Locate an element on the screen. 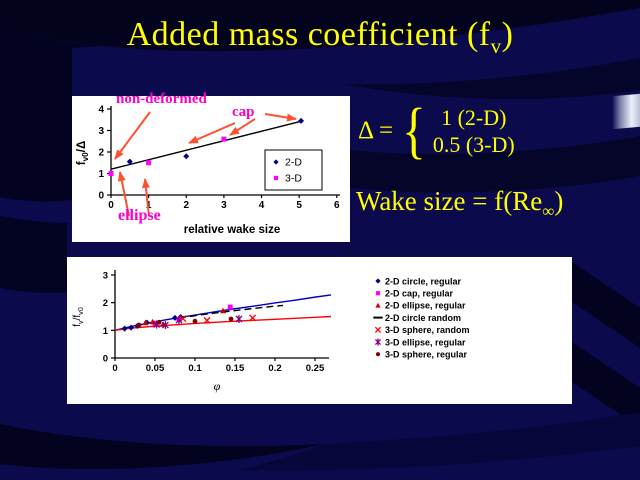  svg-text: 2-D ellipse, regular is located at coordinates (425, 306).